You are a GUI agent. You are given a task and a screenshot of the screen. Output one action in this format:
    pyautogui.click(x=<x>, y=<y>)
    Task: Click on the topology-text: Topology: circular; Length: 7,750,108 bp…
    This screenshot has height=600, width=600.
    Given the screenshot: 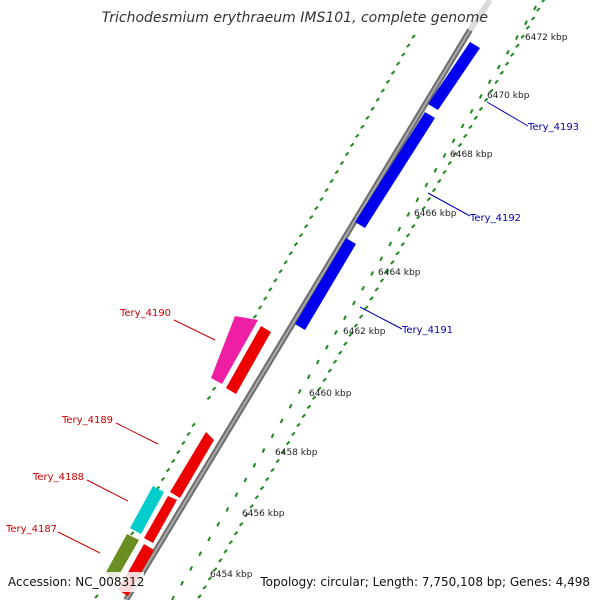 What is the action you would take?
    pyautogui.click(x=424, y=582)
    